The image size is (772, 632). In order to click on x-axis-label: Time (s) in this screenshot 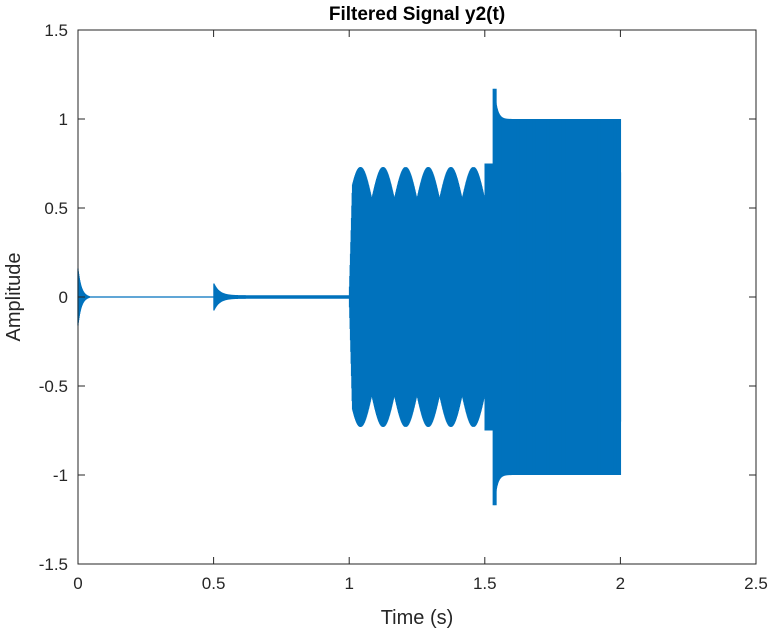, I will do `click(417, 618)`.